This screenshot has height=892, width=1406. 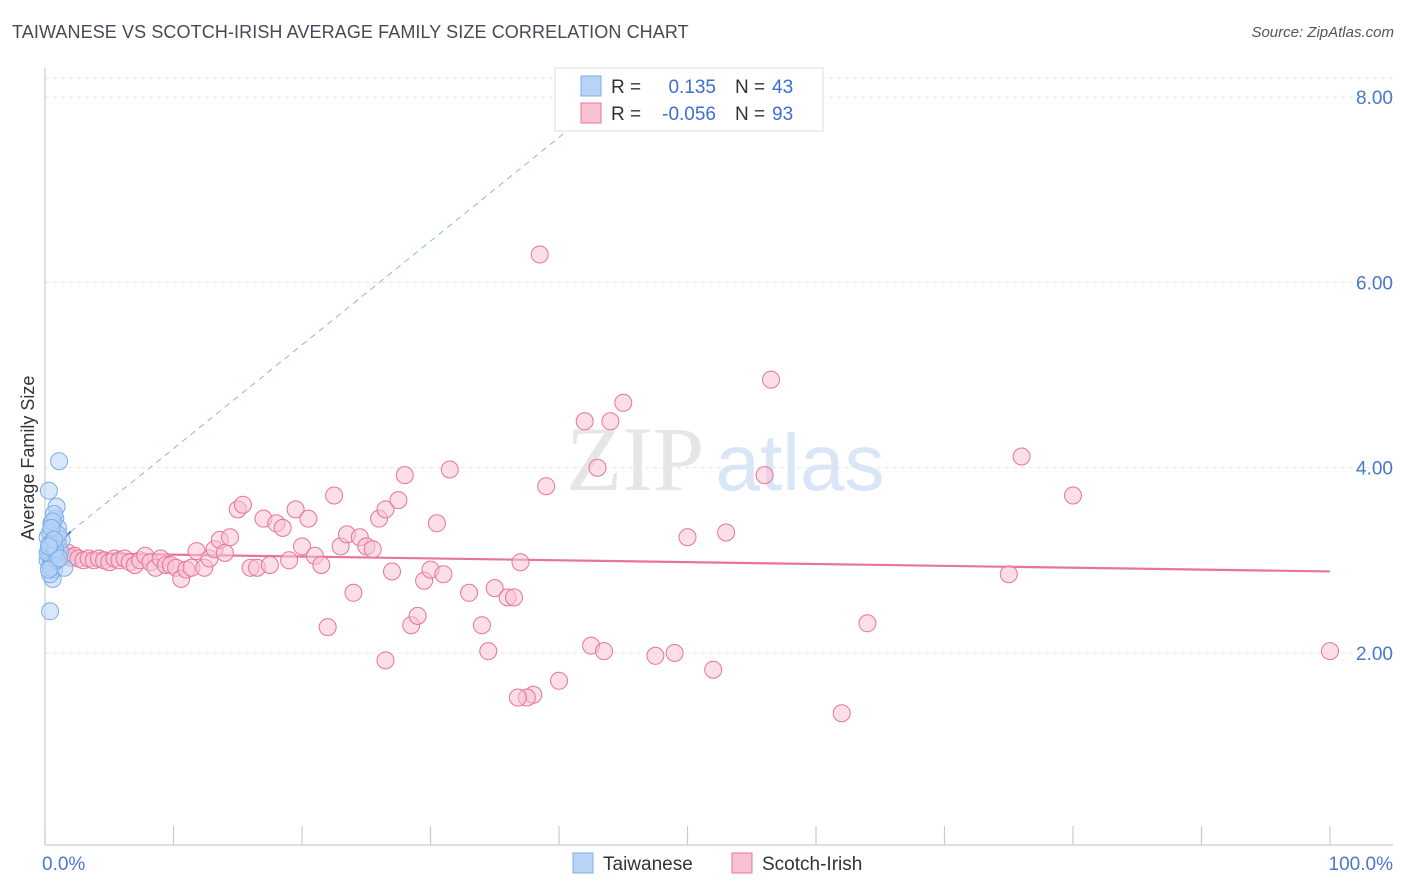 I want to click on legend-r-label-taiwanese: R =, so click(x=626, y=87).